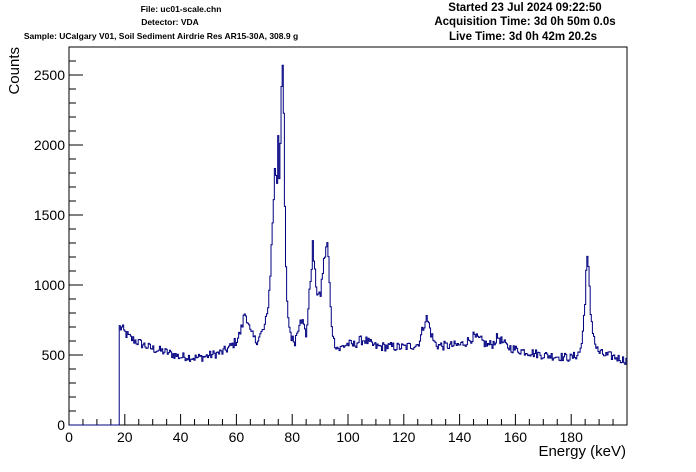  What do you see at coordinates (292, 437) in the screenshot?
I see `x-tick-label: 80` at bounding box center [292, 437].